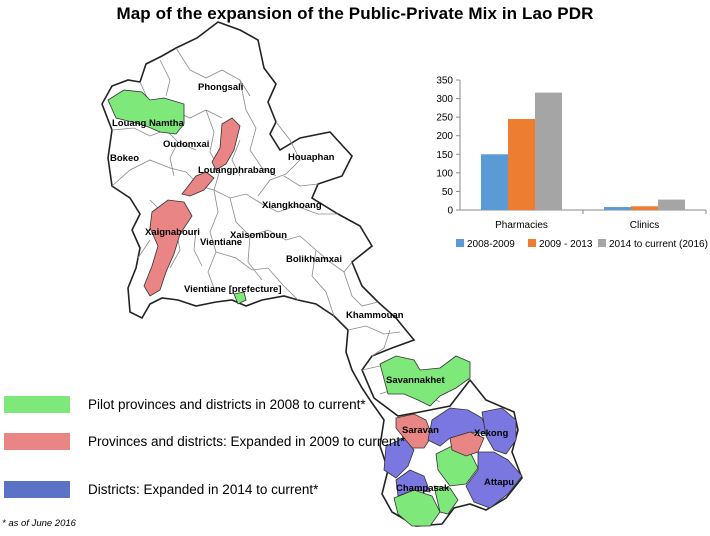  I want to click on province-label: Oudomxai, so click(186, 144).